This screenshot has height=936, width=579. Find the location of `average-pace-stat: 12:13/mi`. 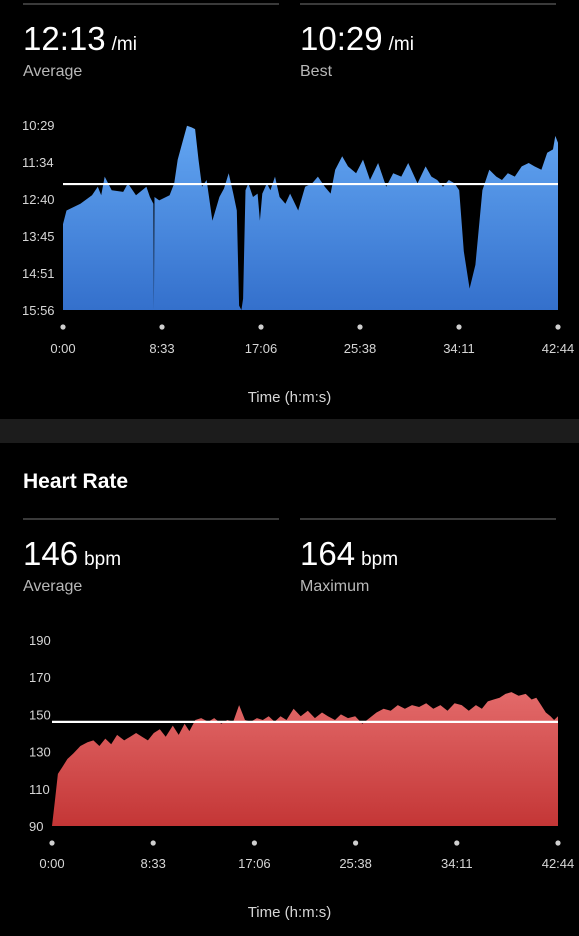

average-pace-stat: 12:13/mi is located at coordinates (80, 38).